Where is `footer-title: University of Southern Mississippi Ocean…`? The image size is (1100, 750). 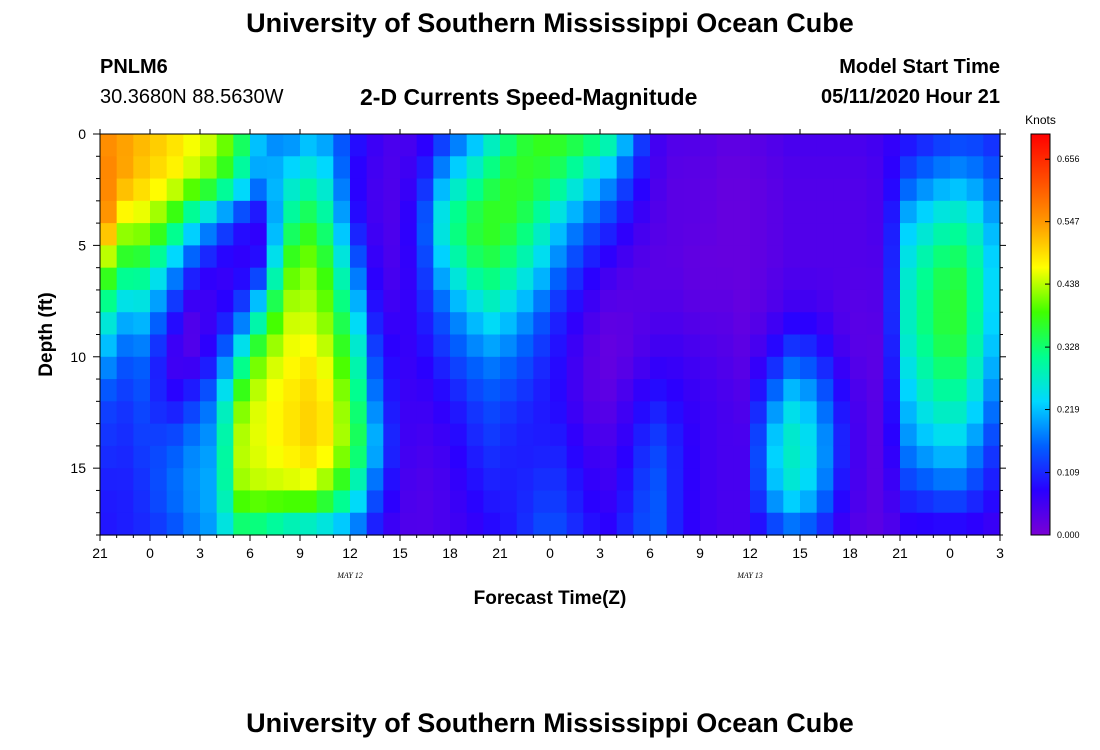
footer-title: University of Southern Mississippi Ocean… is located at coordinates (550, 723).